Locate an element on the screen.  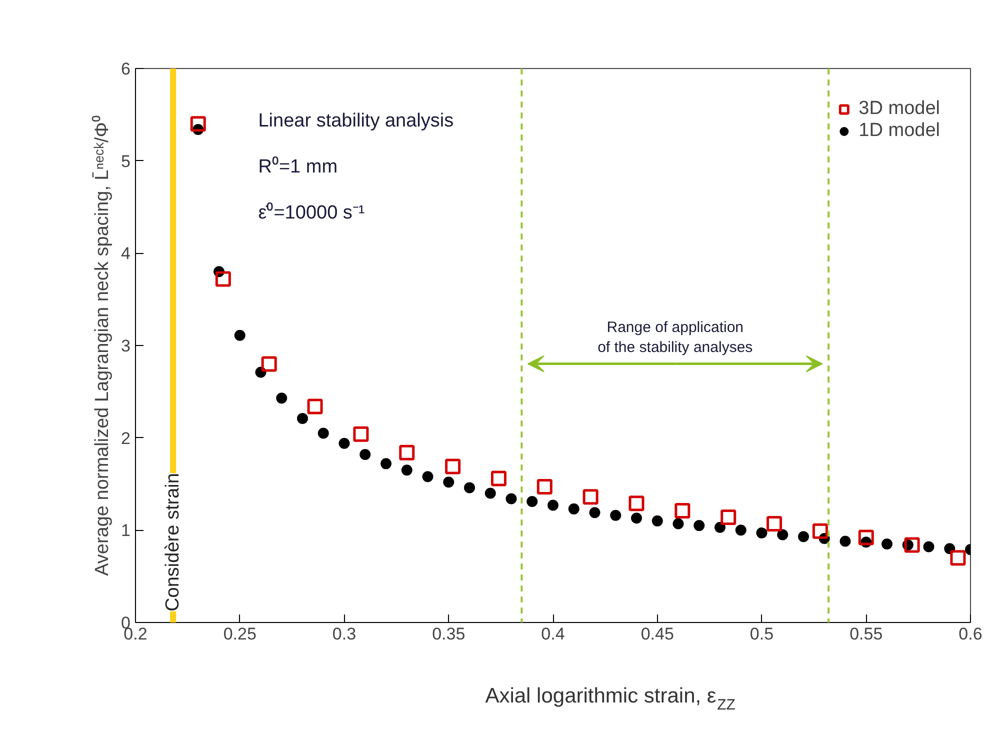
y-tick-label: 3 is located at coordinates (126, 346).